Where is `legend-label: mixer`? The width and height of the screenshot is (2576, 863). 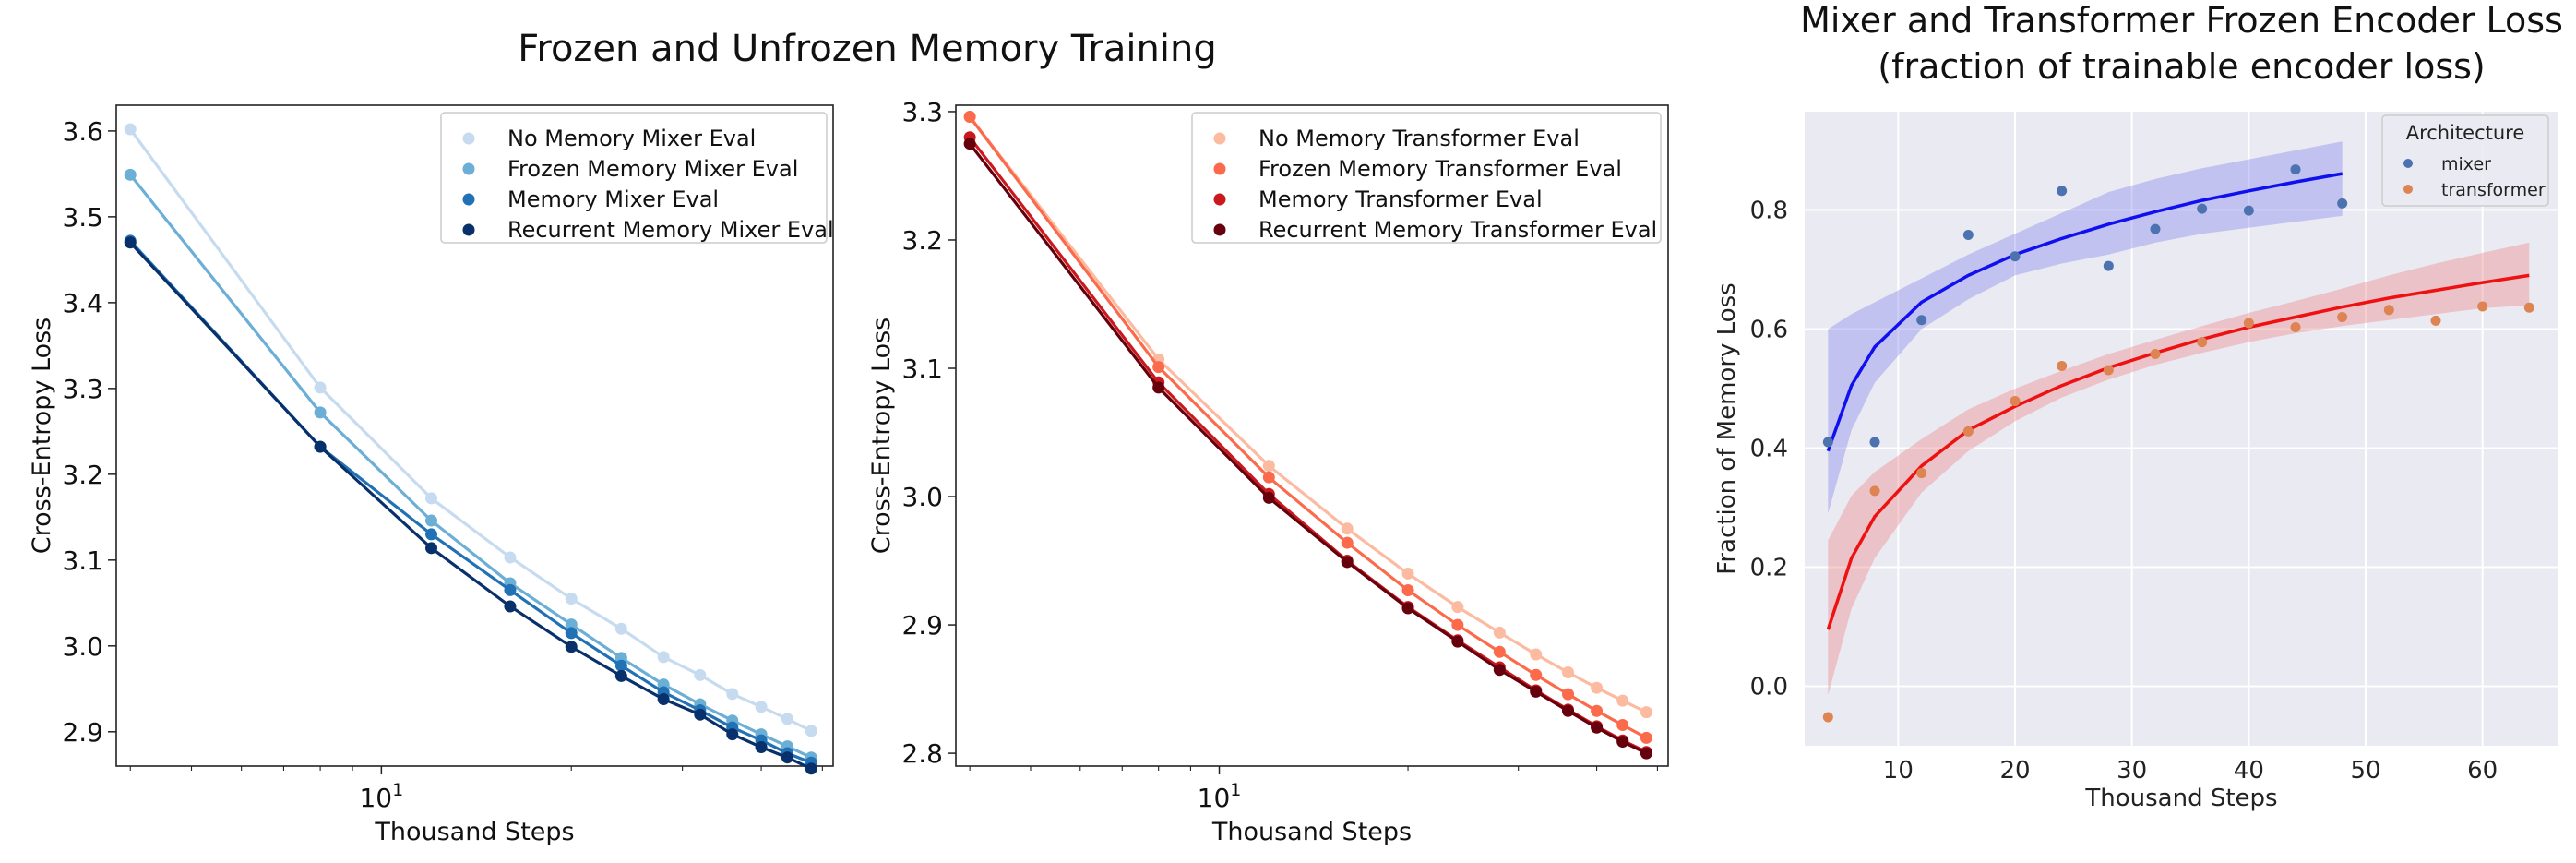 legend-label: mixer is located at coordinates (2466, 164).